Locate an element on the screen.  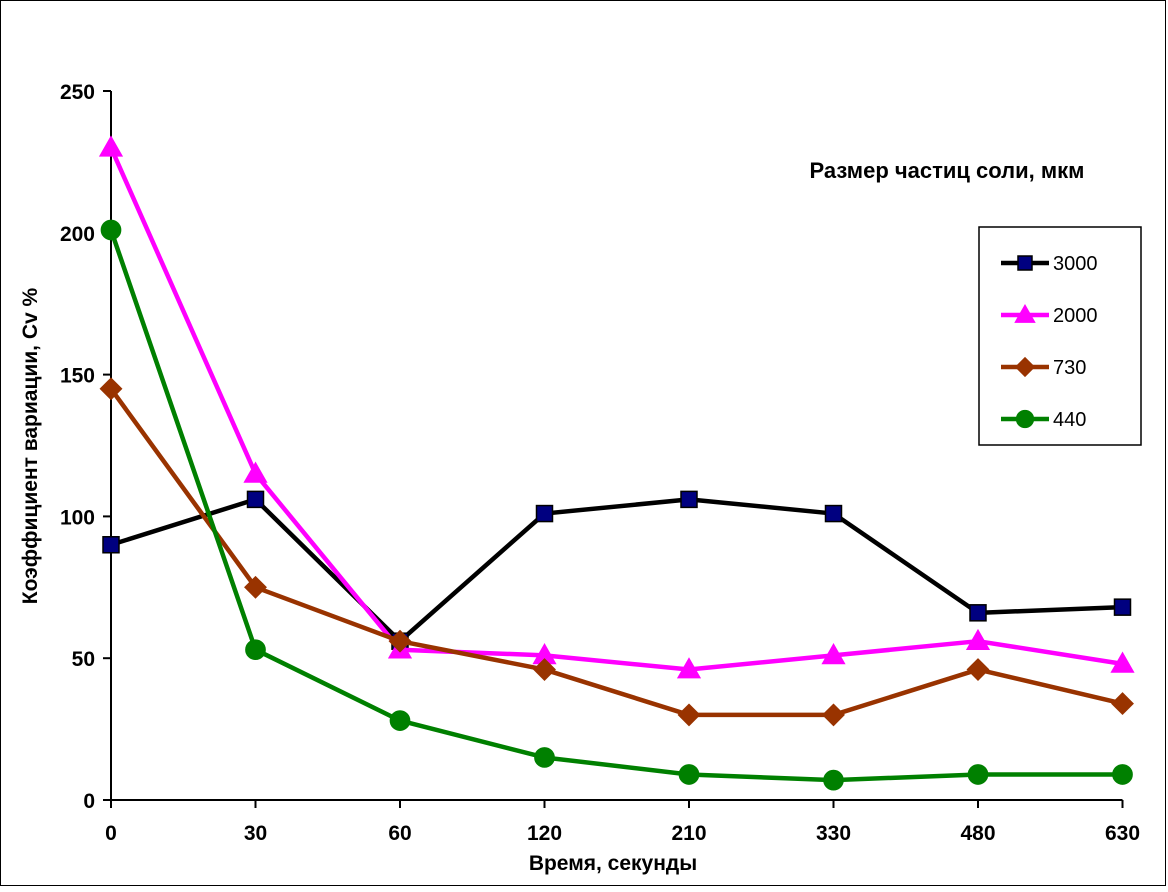
legend: 3000 2000 730 440 is located at coordinates (1060, 336).